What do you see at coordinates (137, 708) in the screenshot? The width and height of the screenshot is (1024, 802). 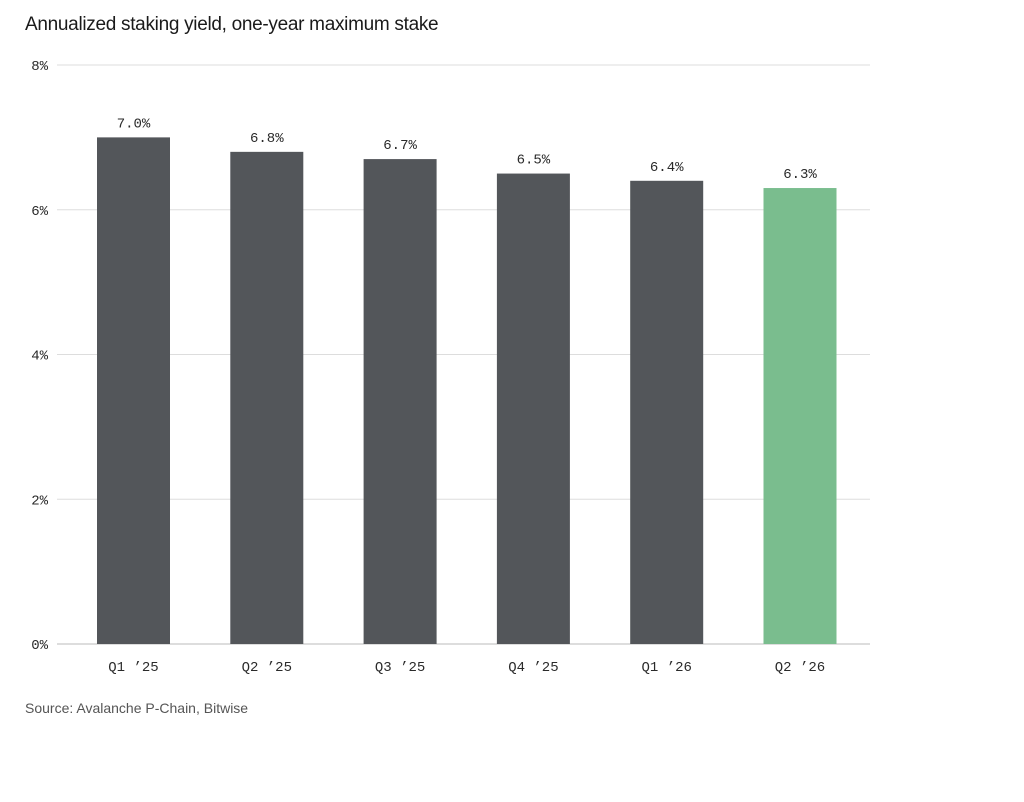 I see `chart-source: Source: Avalanche P-Chain, Bitwise` at bounding box center [137, 708].